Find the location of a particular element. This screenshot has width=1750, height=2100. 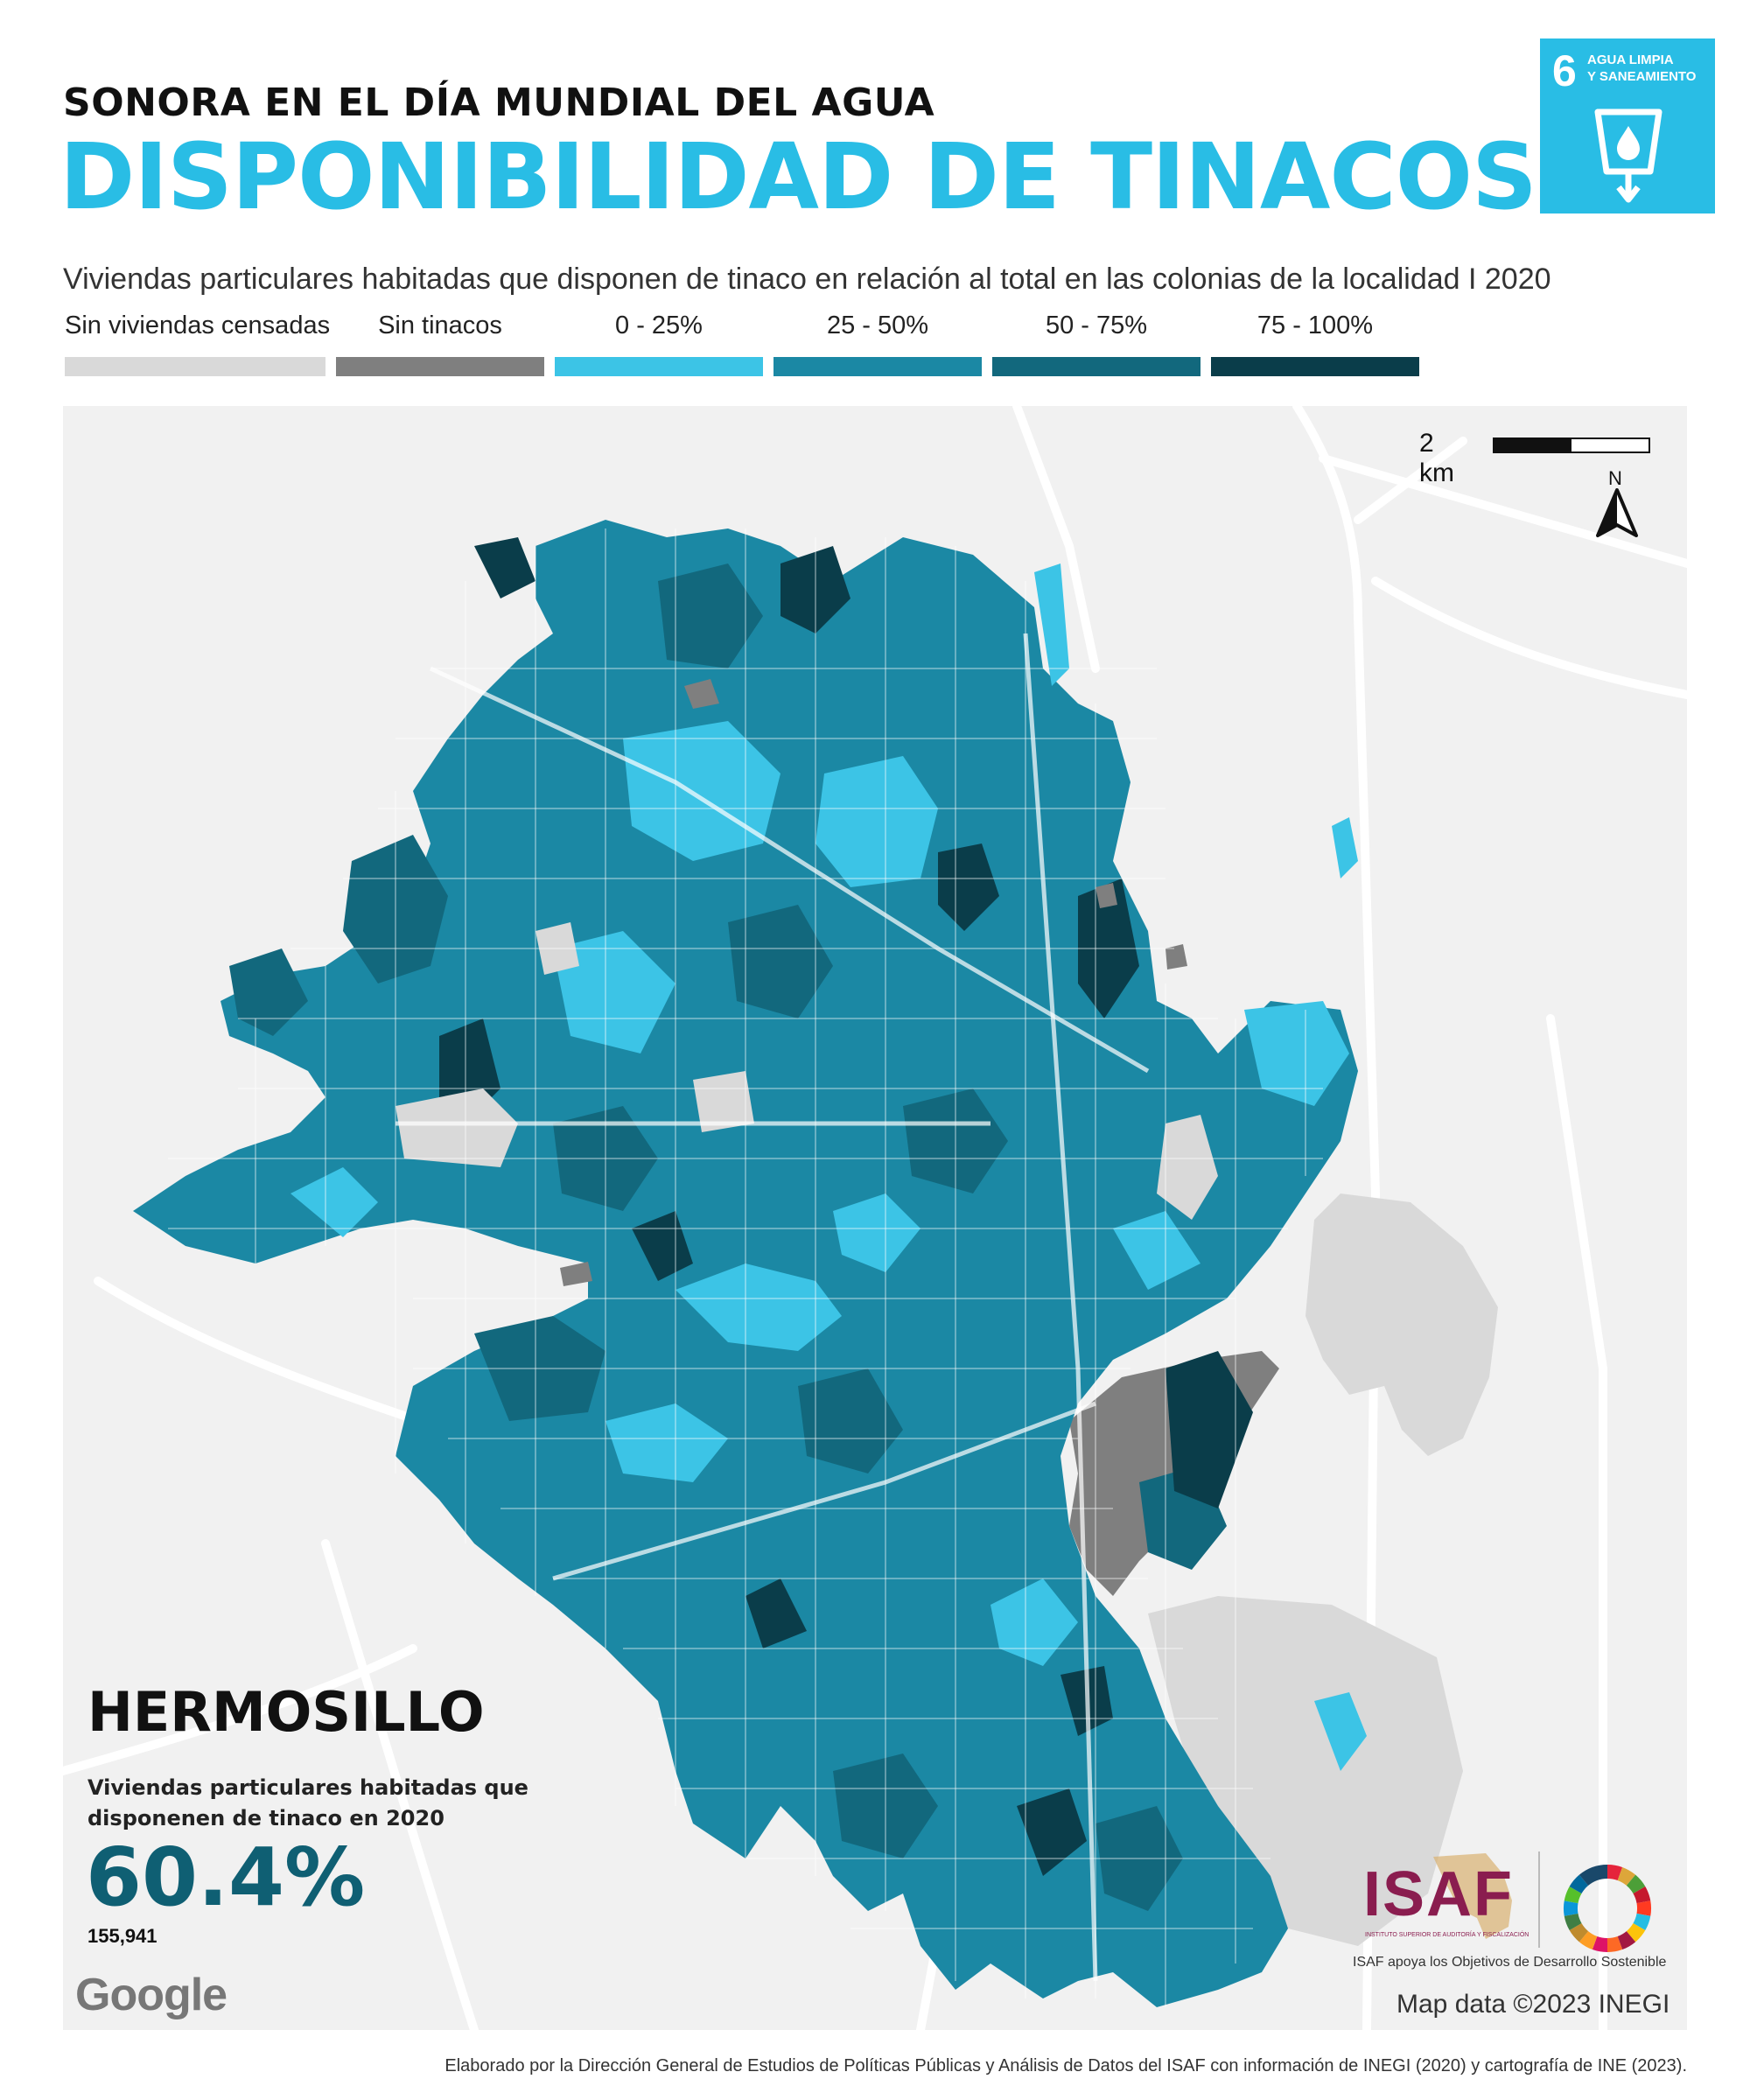

isaf-wordmark: ISAF is located at coordinates (1439, 1894).